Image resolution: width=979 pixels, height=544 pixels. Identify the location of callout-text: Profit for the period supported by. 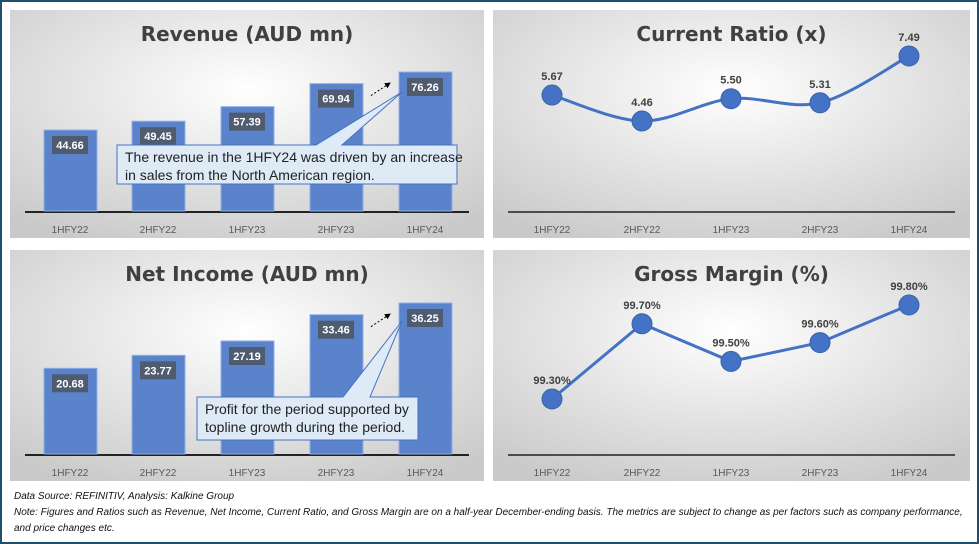
(307, 409).